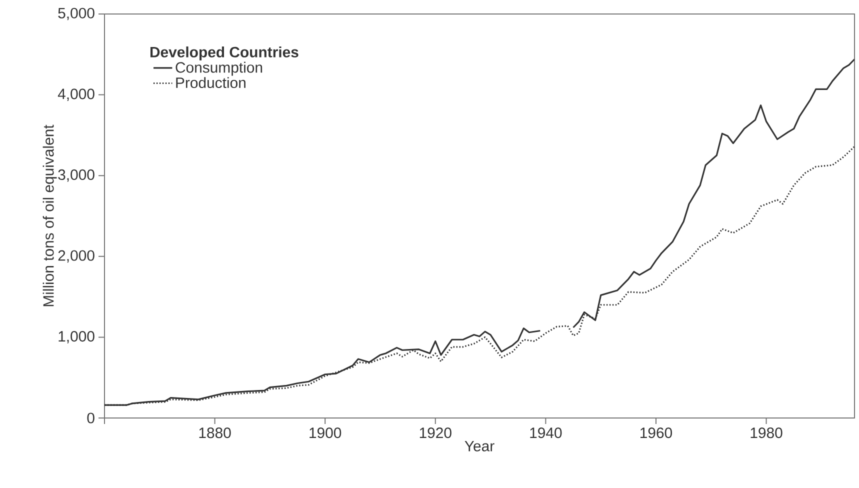  I want to click on x-axis-title: Year, so click(479, 446).